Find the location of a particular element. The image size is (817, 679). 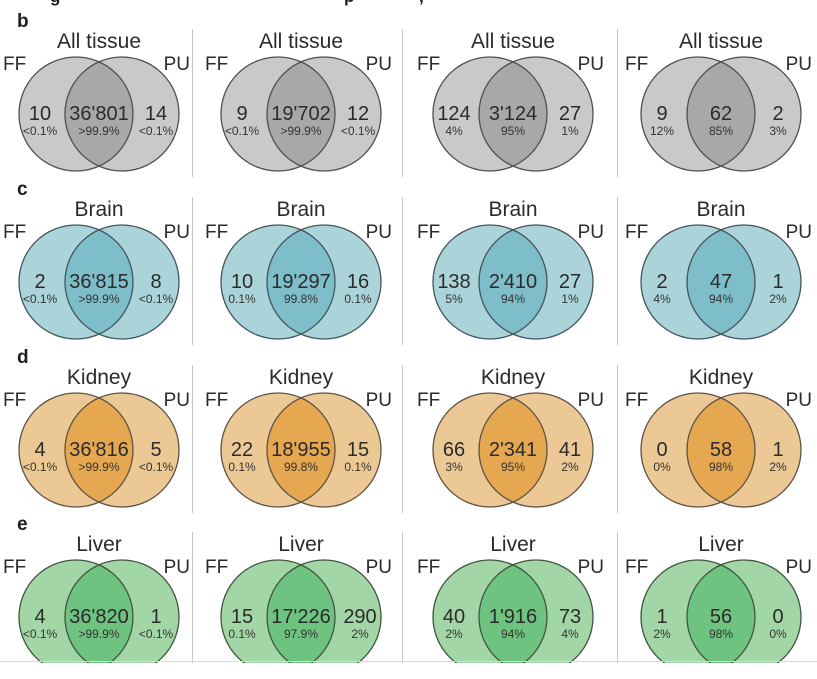

row-label: b is located at coordinates (23, 21).